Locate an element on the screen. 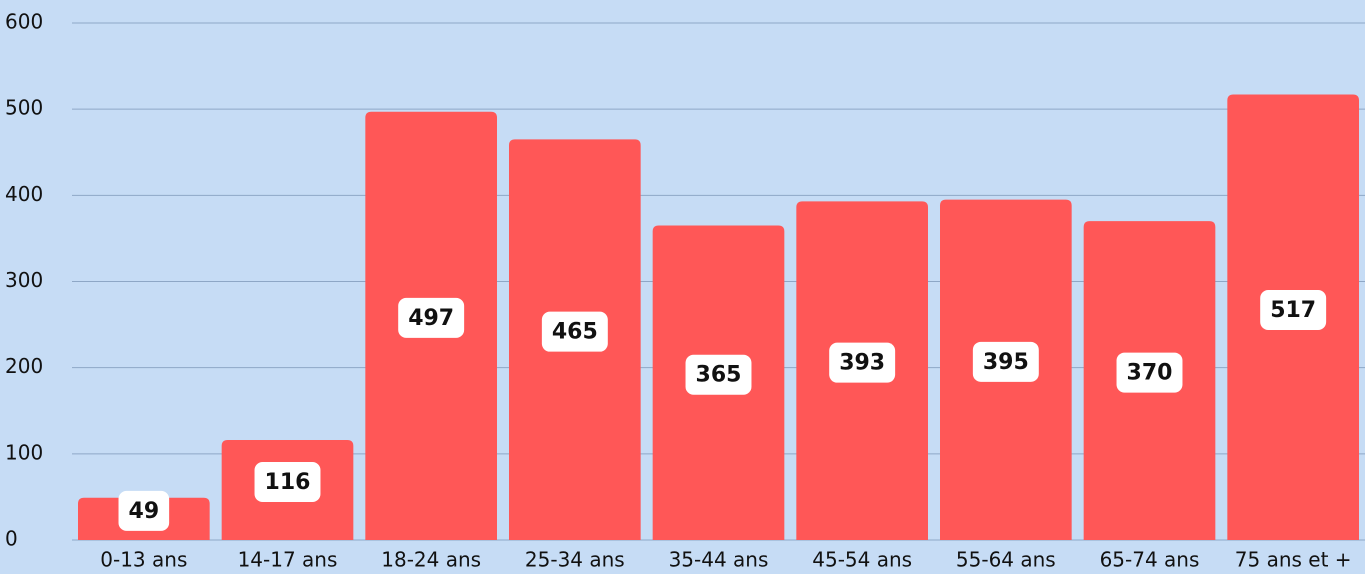 This screenshot has height=574, width=1365. value-label: 49 is located at coordinates (144, 511).